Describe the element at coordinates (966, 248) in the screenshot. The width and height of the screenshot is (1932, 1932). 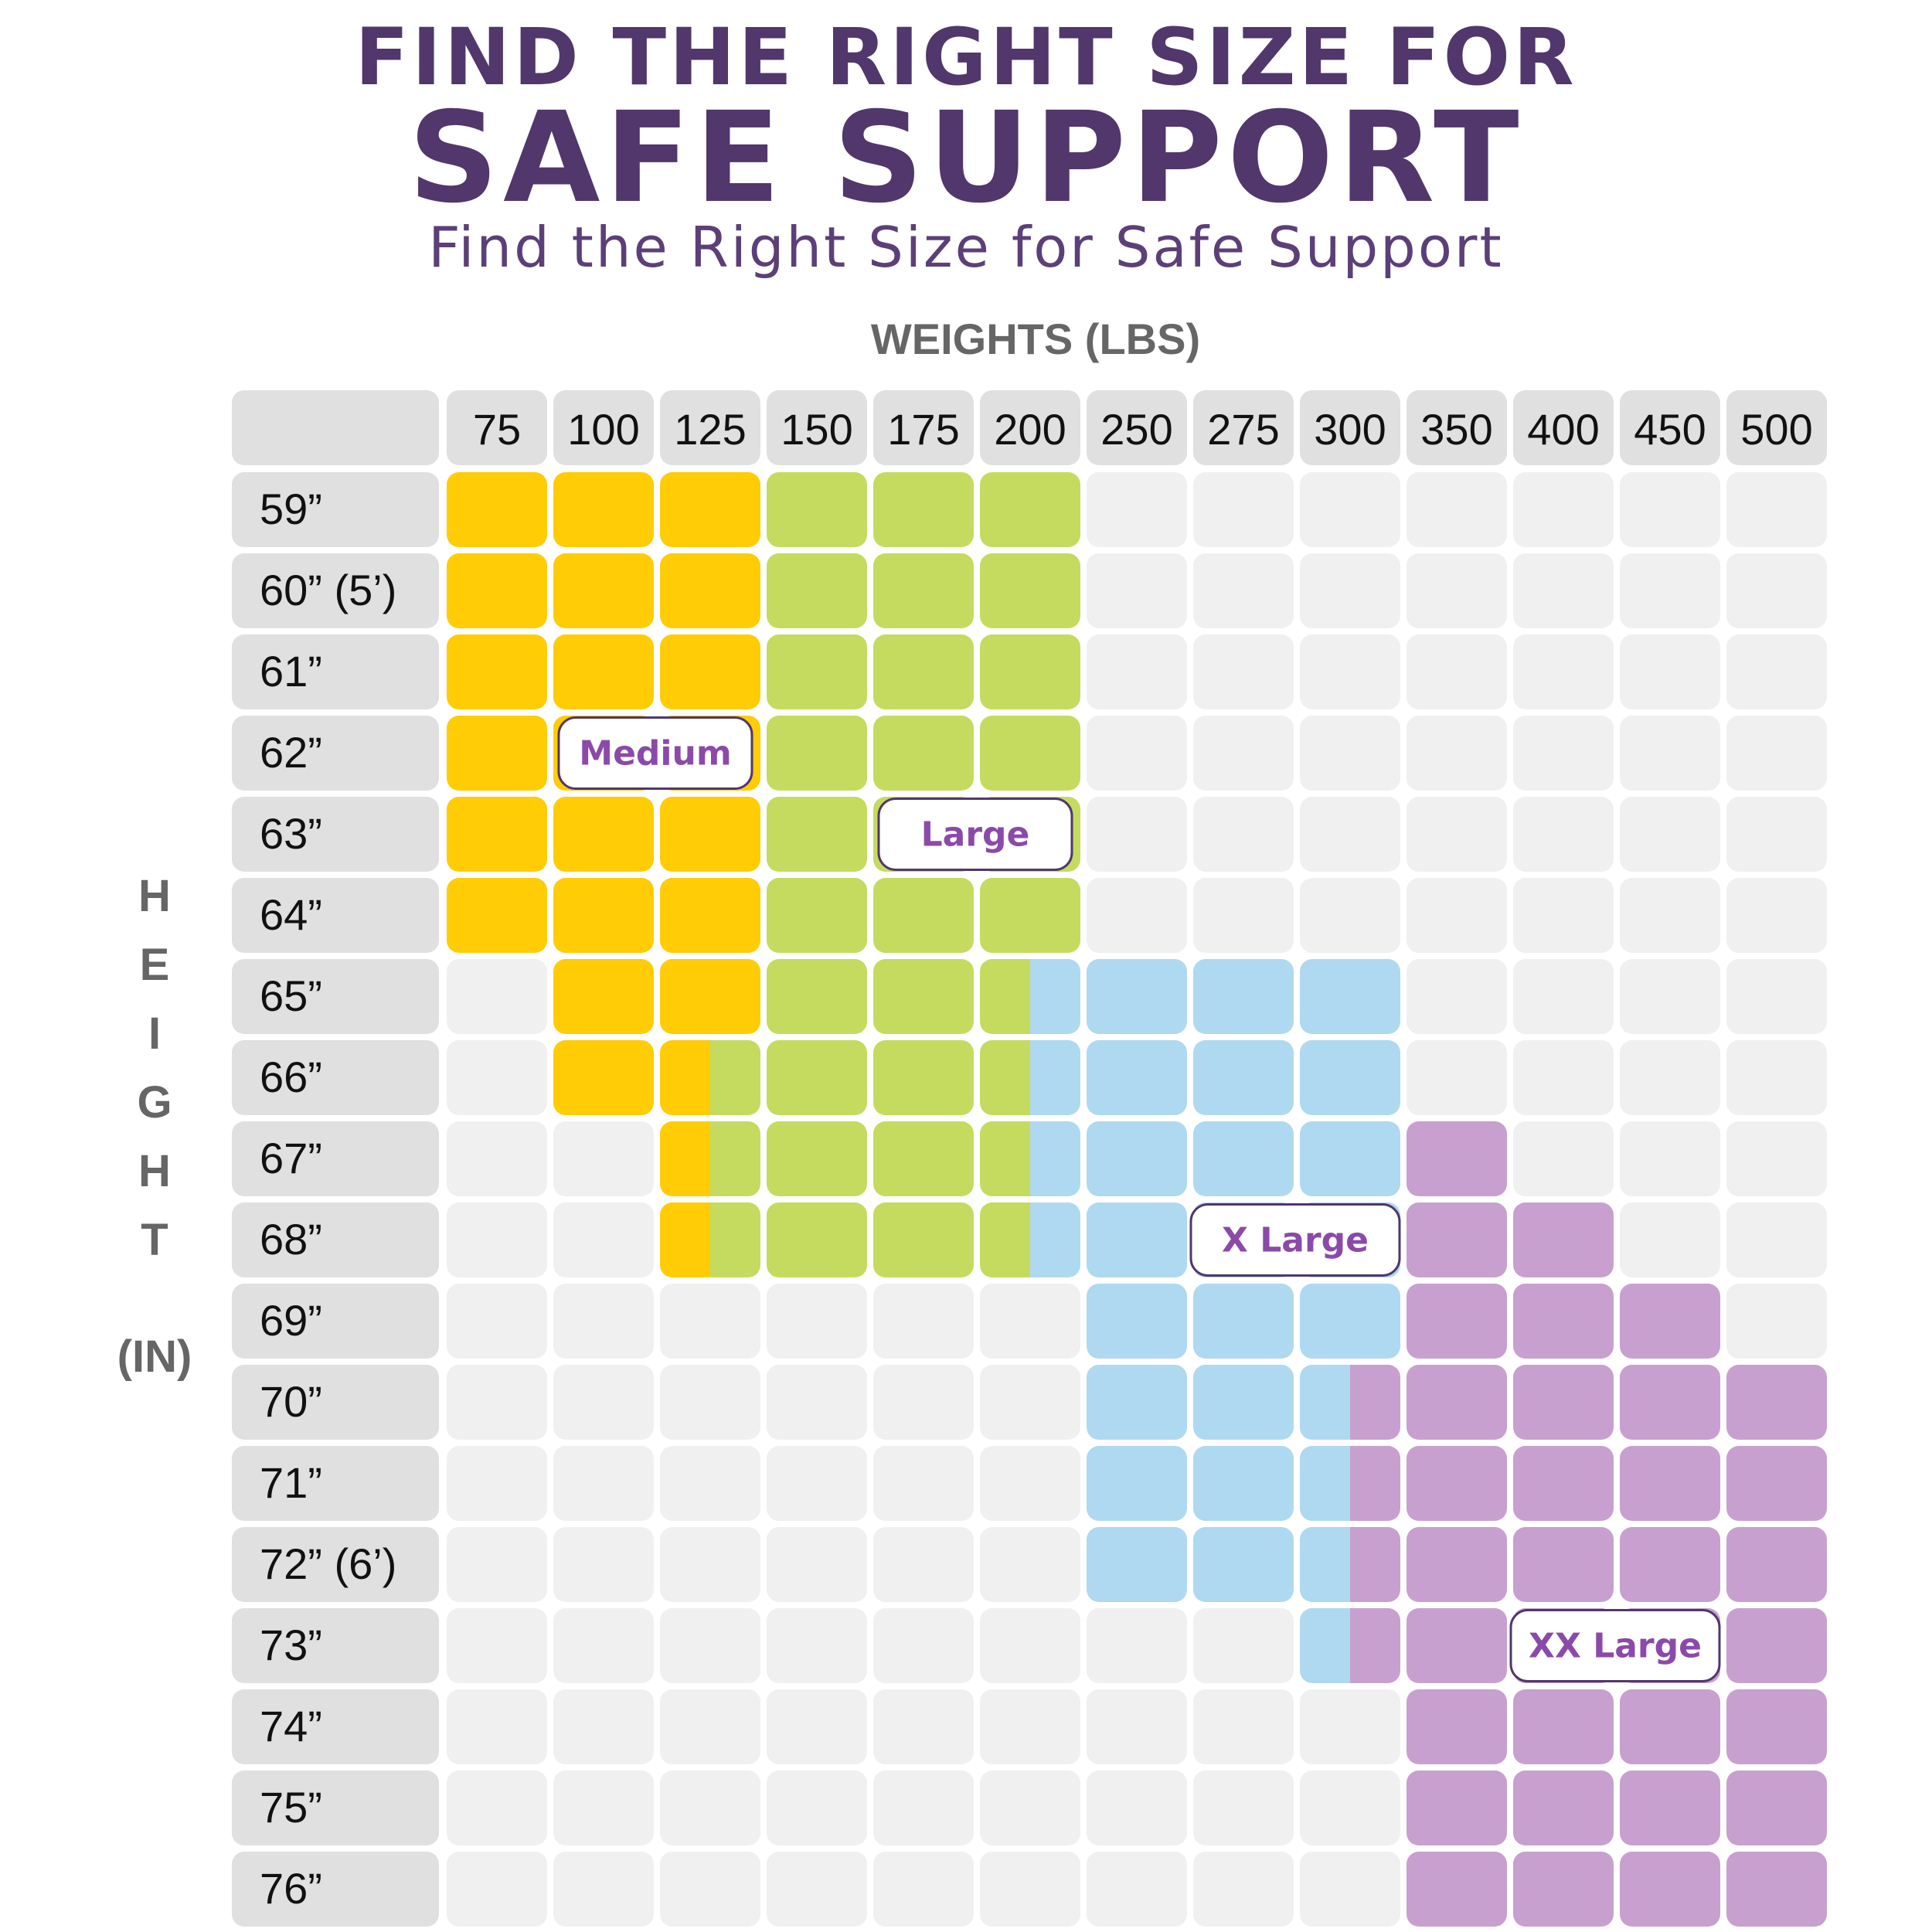
I see `subtitle: Find the Right Size for Safe Support` at that location.